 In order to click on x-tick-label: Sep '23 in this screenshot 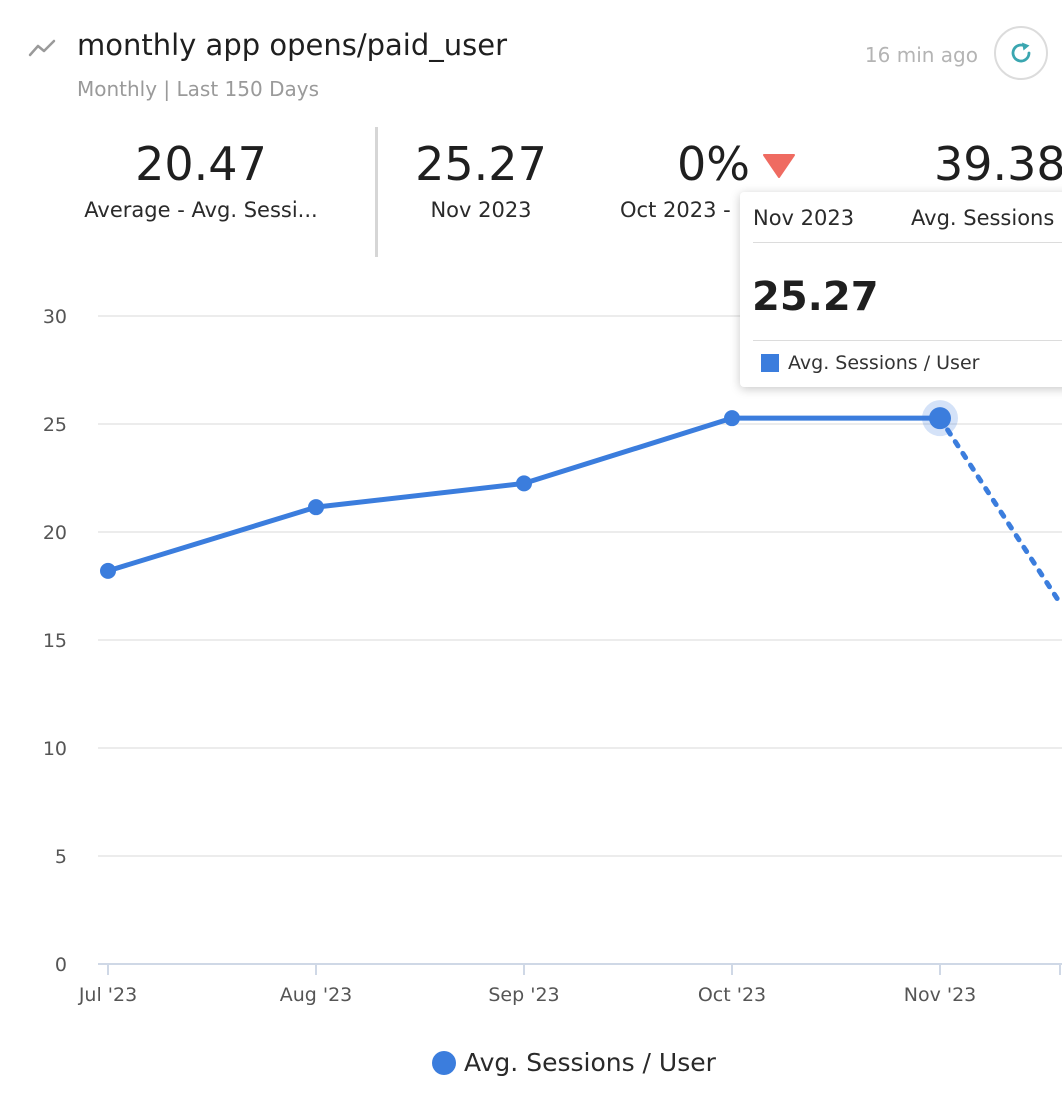, I will do `click(523, 995)`.